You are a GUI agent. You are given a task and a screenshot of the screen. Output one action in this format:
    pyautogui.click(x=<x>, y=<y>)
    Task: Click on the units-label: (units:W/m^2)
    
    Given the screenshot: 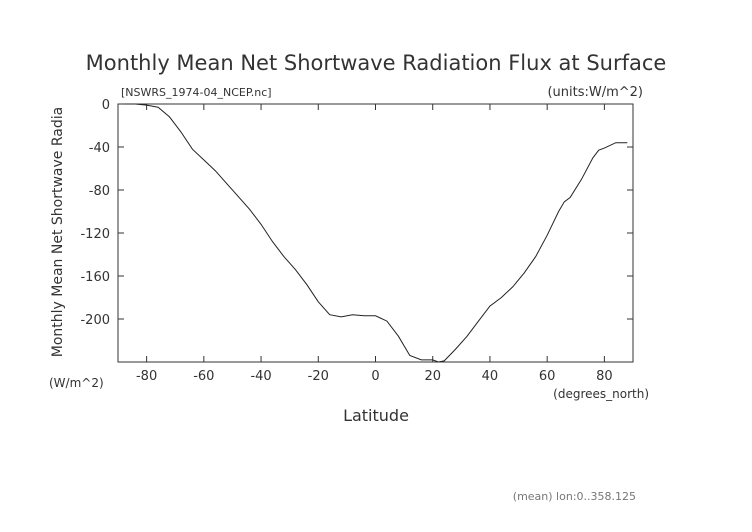 What is the action you would take?
    pyautogui.click(x=595, y=92)
    